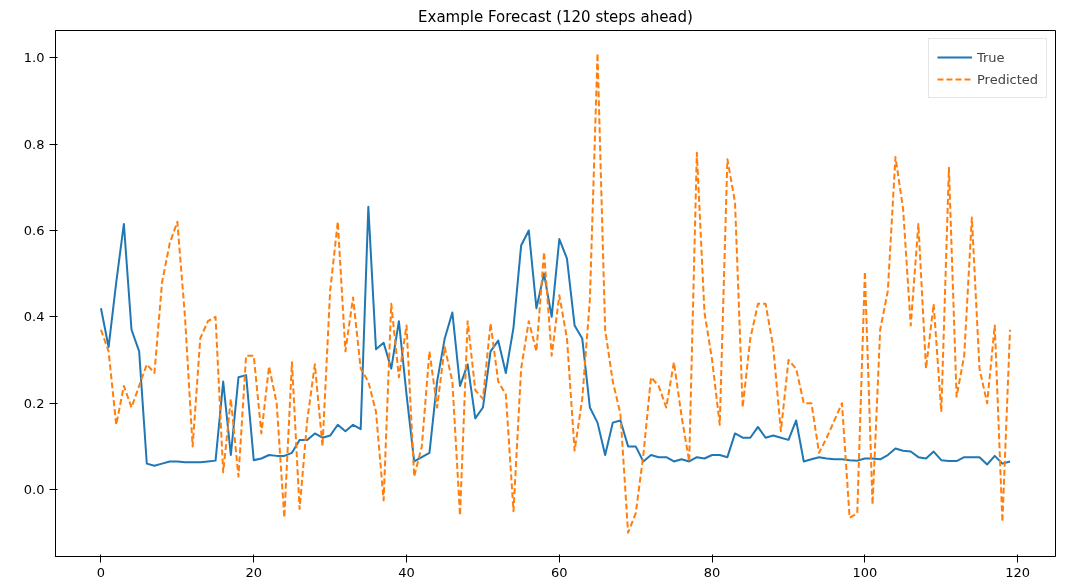 This screenshot has height=579, width=1071. I want to click on y-tick-label: 1.0, so click(34, 58).